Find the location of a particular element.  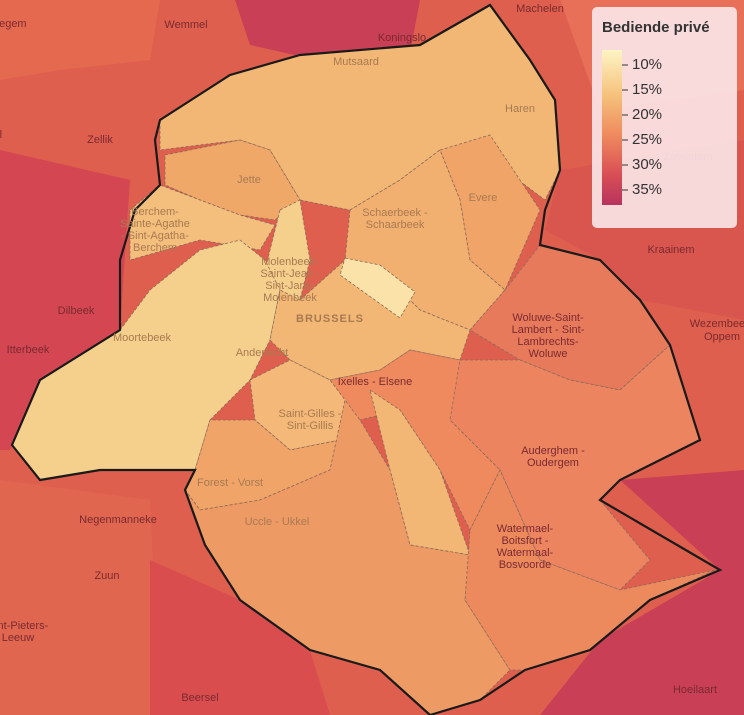

legend-tick-label: 10% is located at coordinates (647, 64).